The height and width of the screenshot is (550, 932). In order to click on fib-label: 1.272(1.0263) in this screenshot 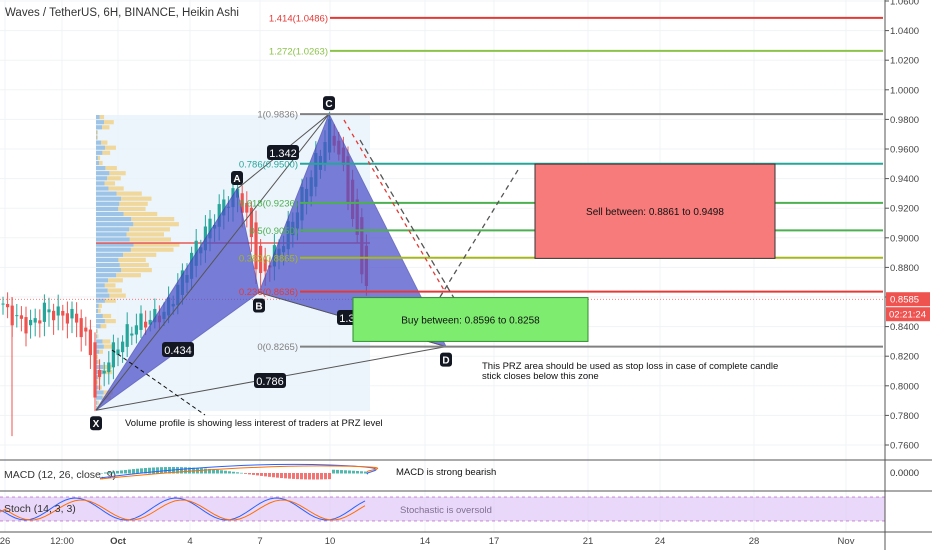, I will do `click(298, 51)`.